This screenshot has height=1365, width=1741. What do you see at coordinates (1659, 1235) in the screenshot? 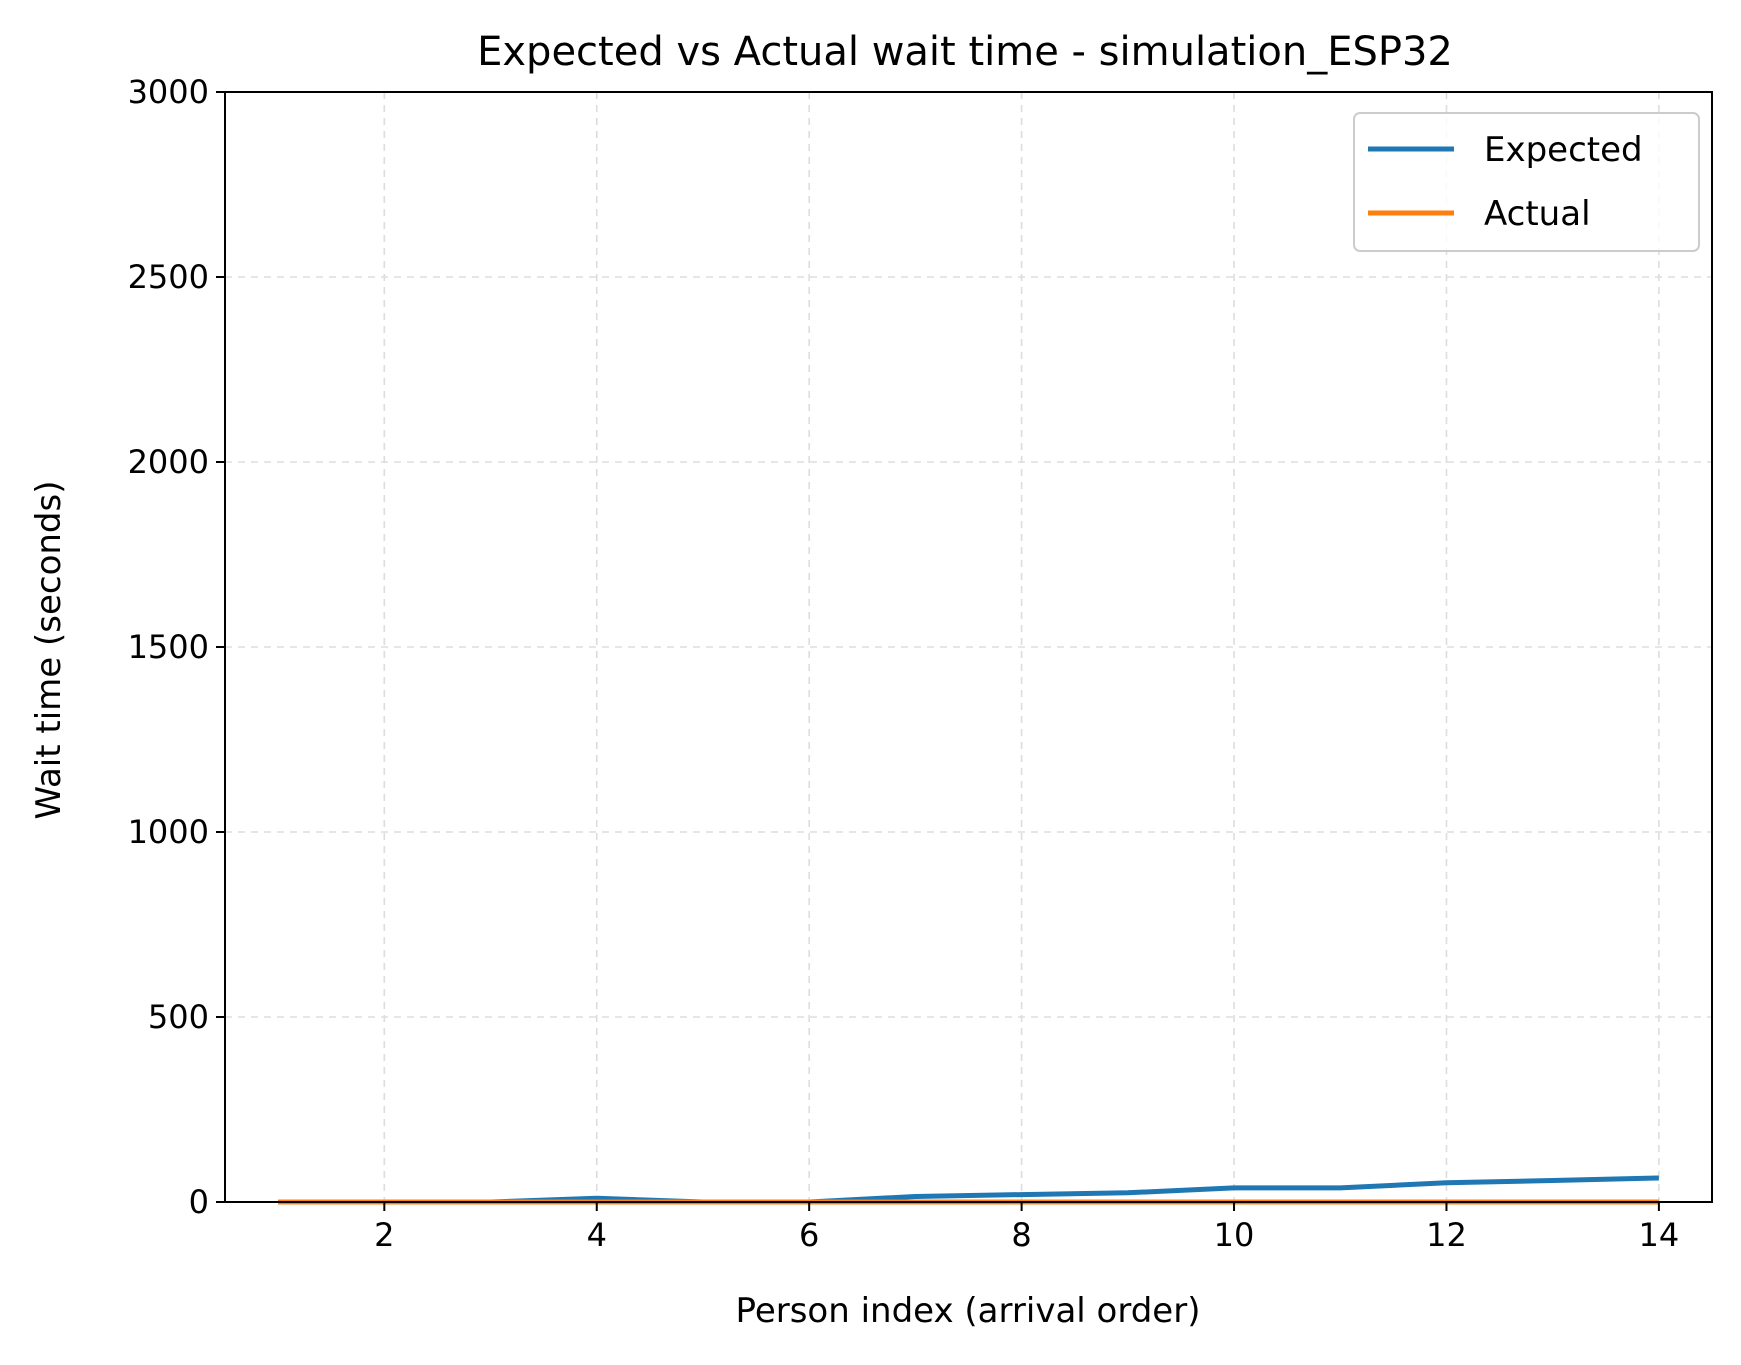
I see `x-tick-label: 14` at bounding box center [1659, 1235].